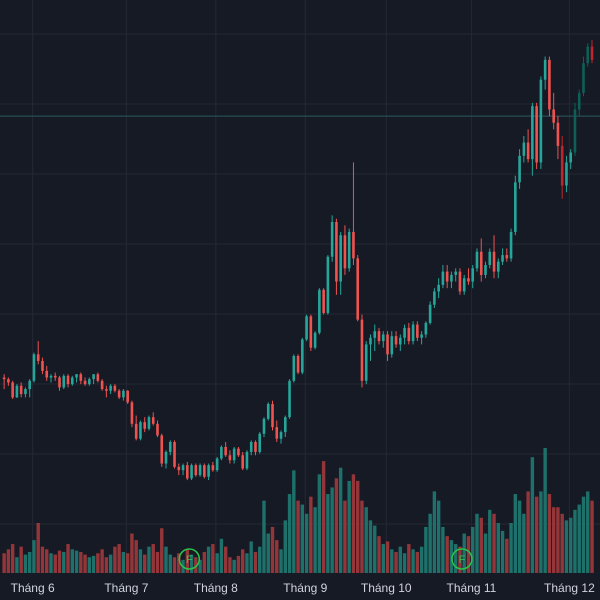  I want to click on x-tick-label-0: Tháng 6, so click(33, 588).